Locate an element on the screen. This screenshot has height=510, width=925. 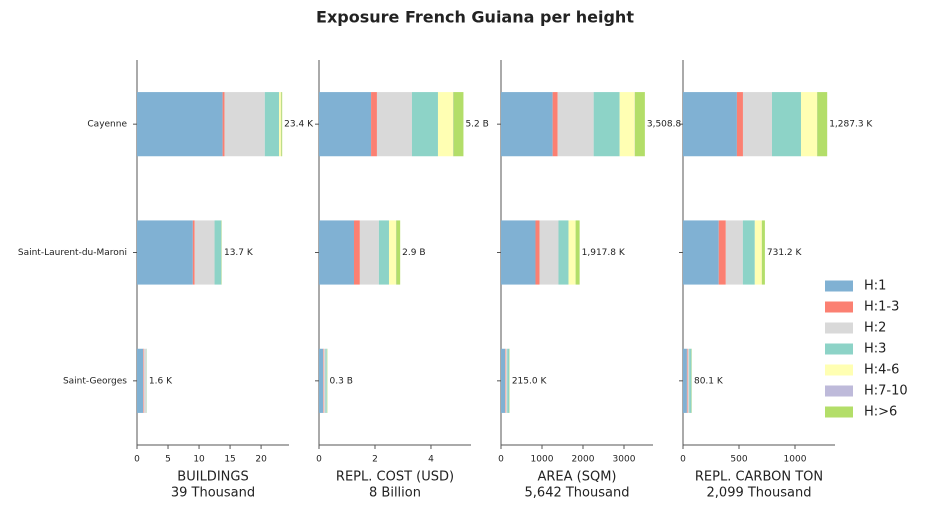
y-tick-label: Saint-Laurent-du-Maroni is located at coordinates (72, 253).